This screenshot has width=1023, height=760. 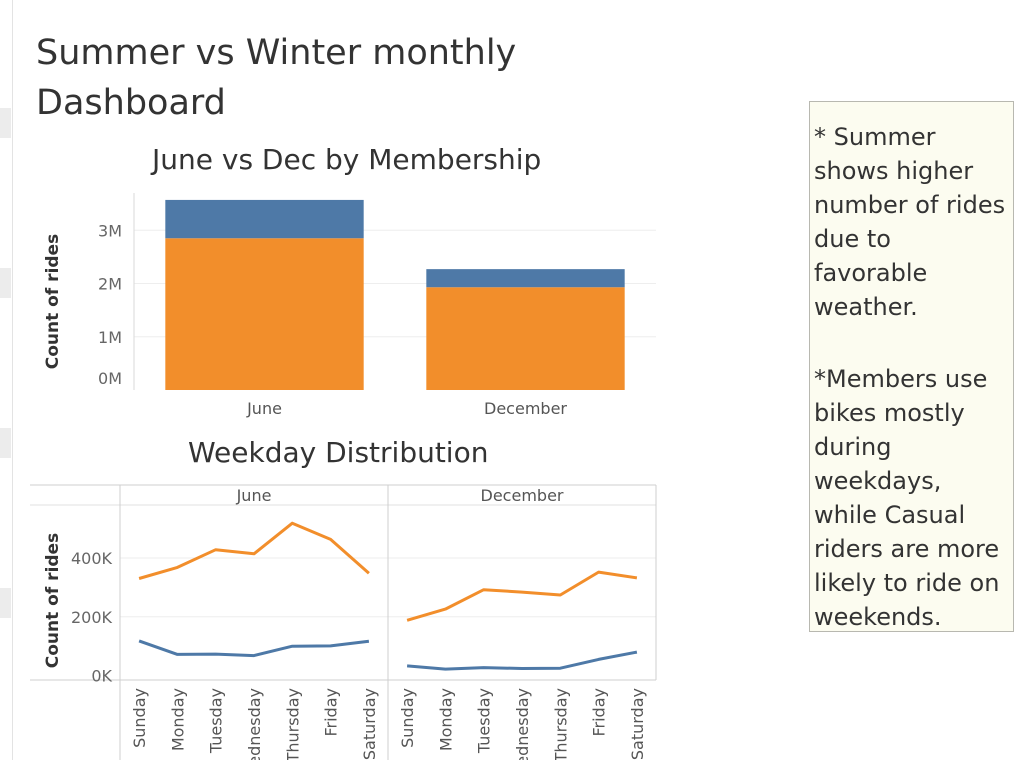 What do you see at coordinates (264, 314) in the screenshot?
I see `bar-june-member` at bounding box center [264, 314].